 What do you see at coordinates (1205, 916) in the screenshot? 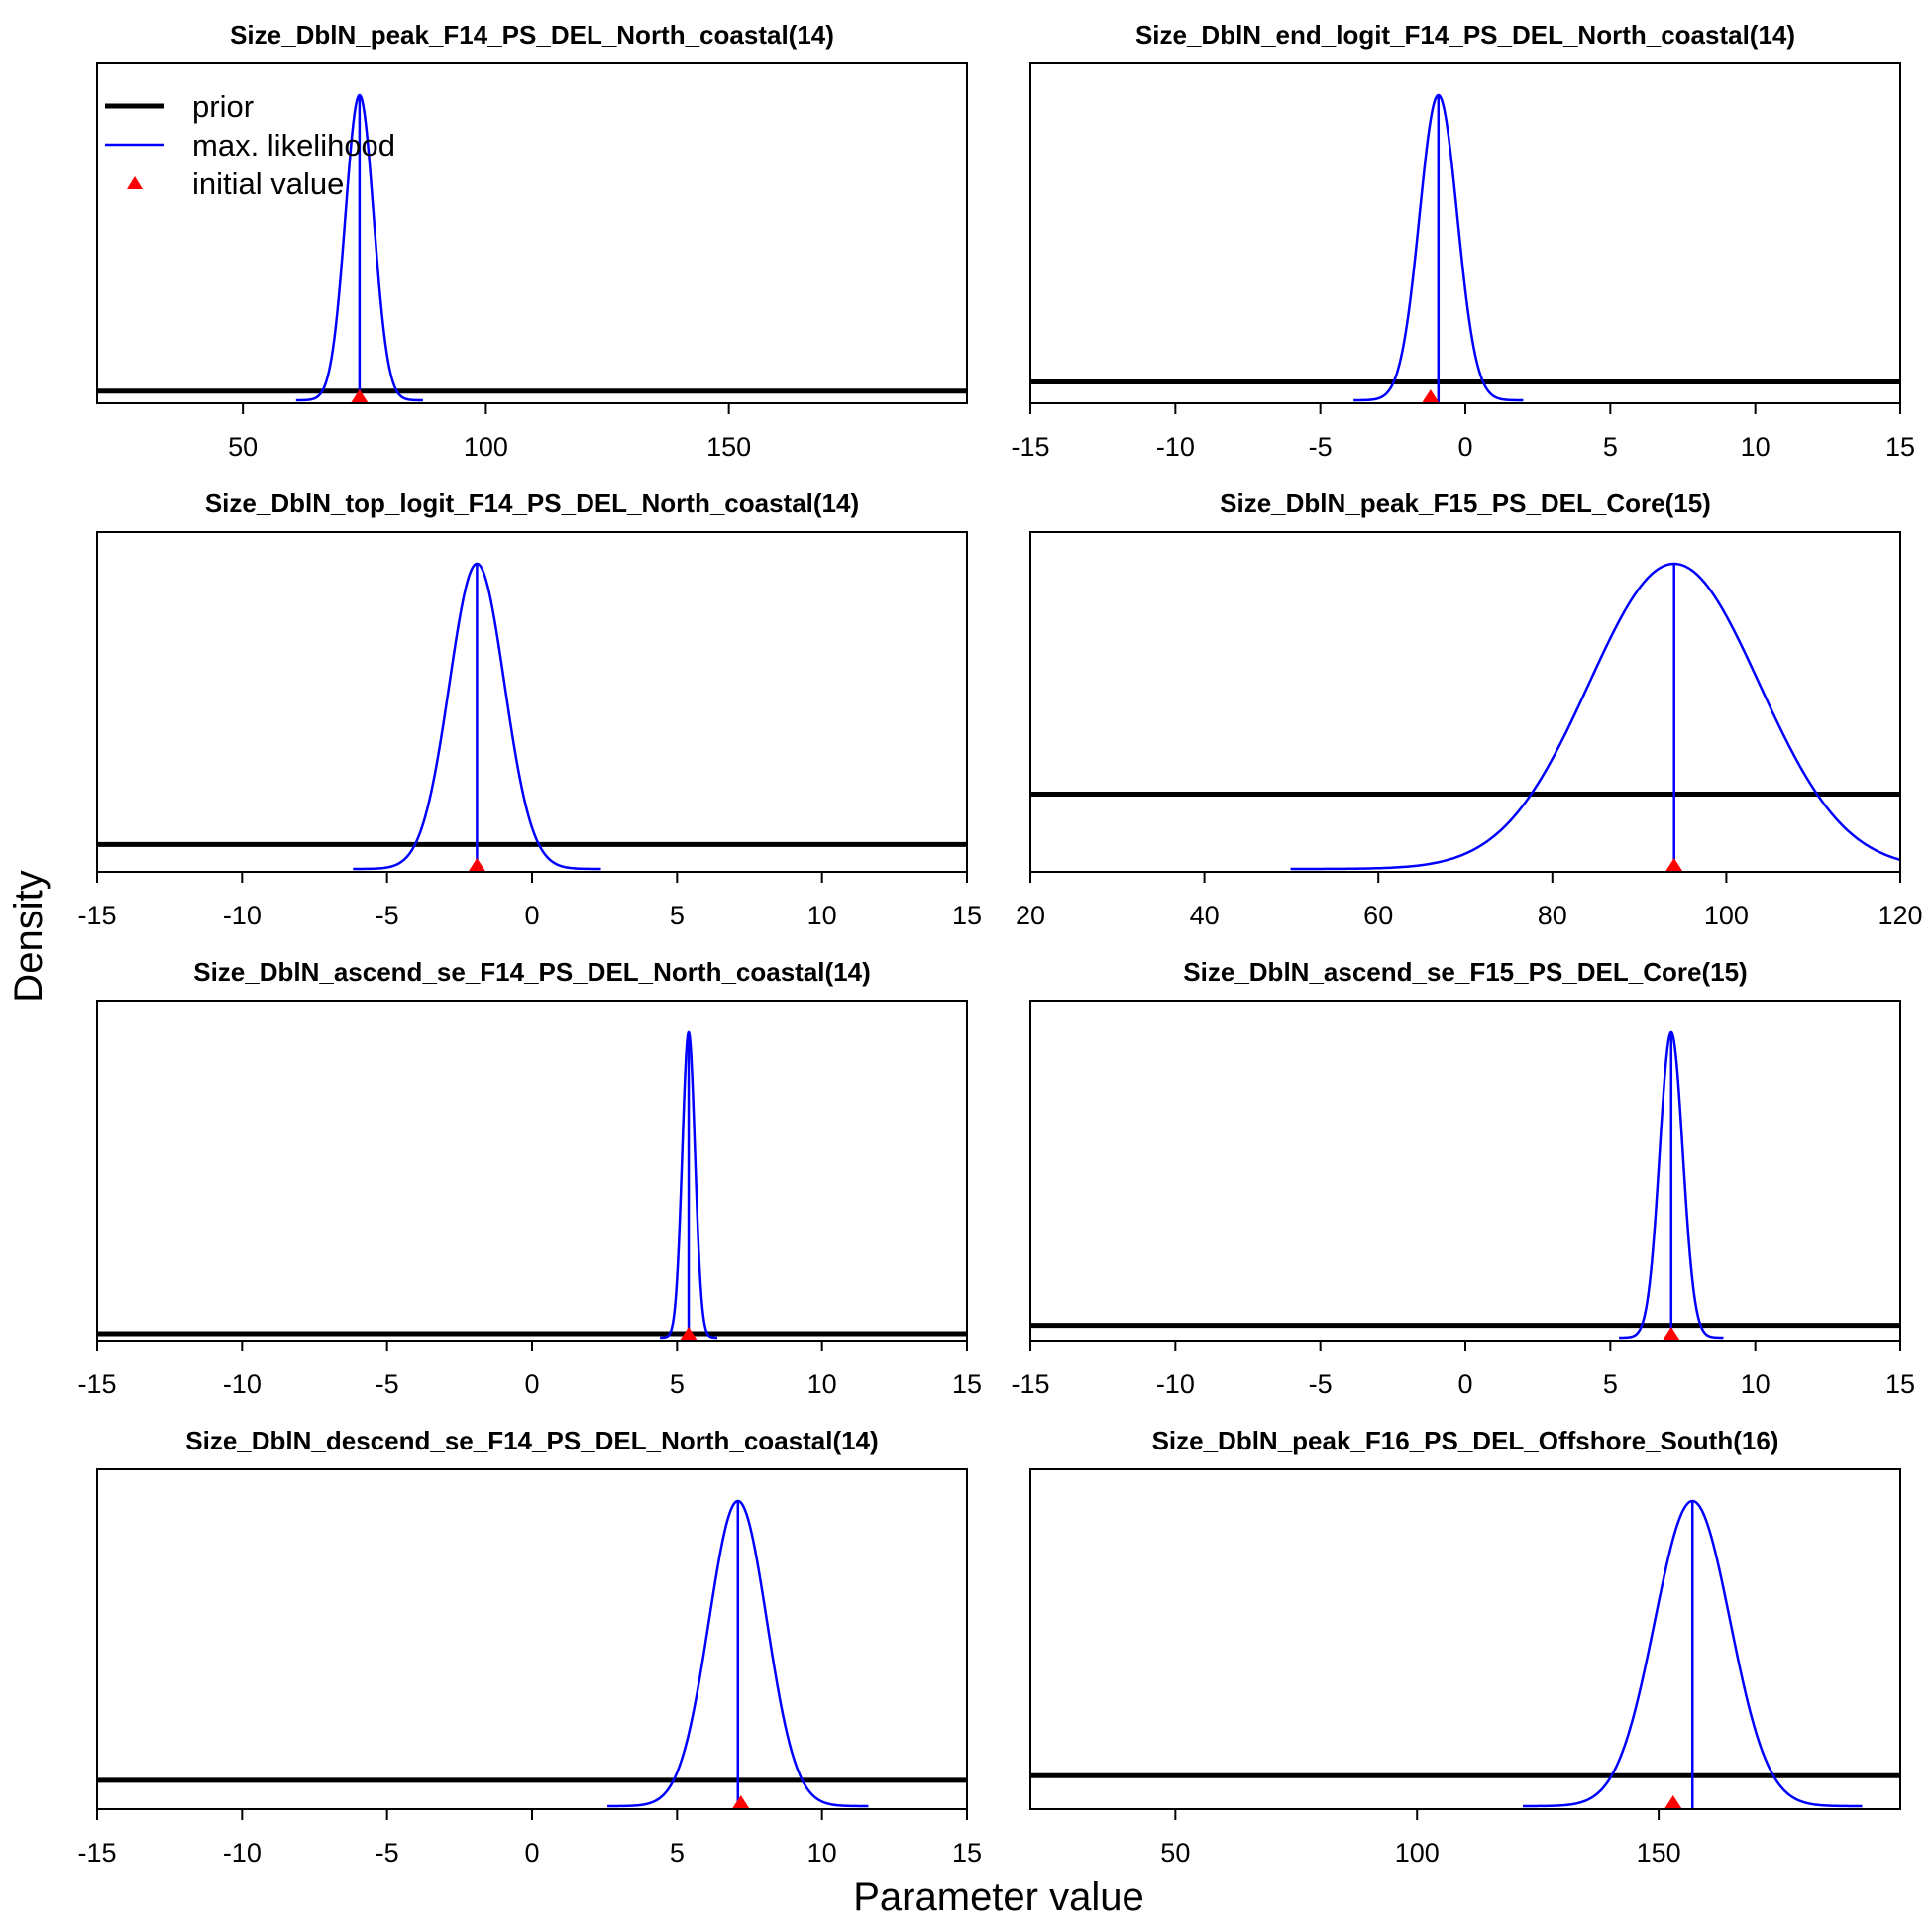
I see `x-tick-label: 40` at bounding box center [1205, 916].